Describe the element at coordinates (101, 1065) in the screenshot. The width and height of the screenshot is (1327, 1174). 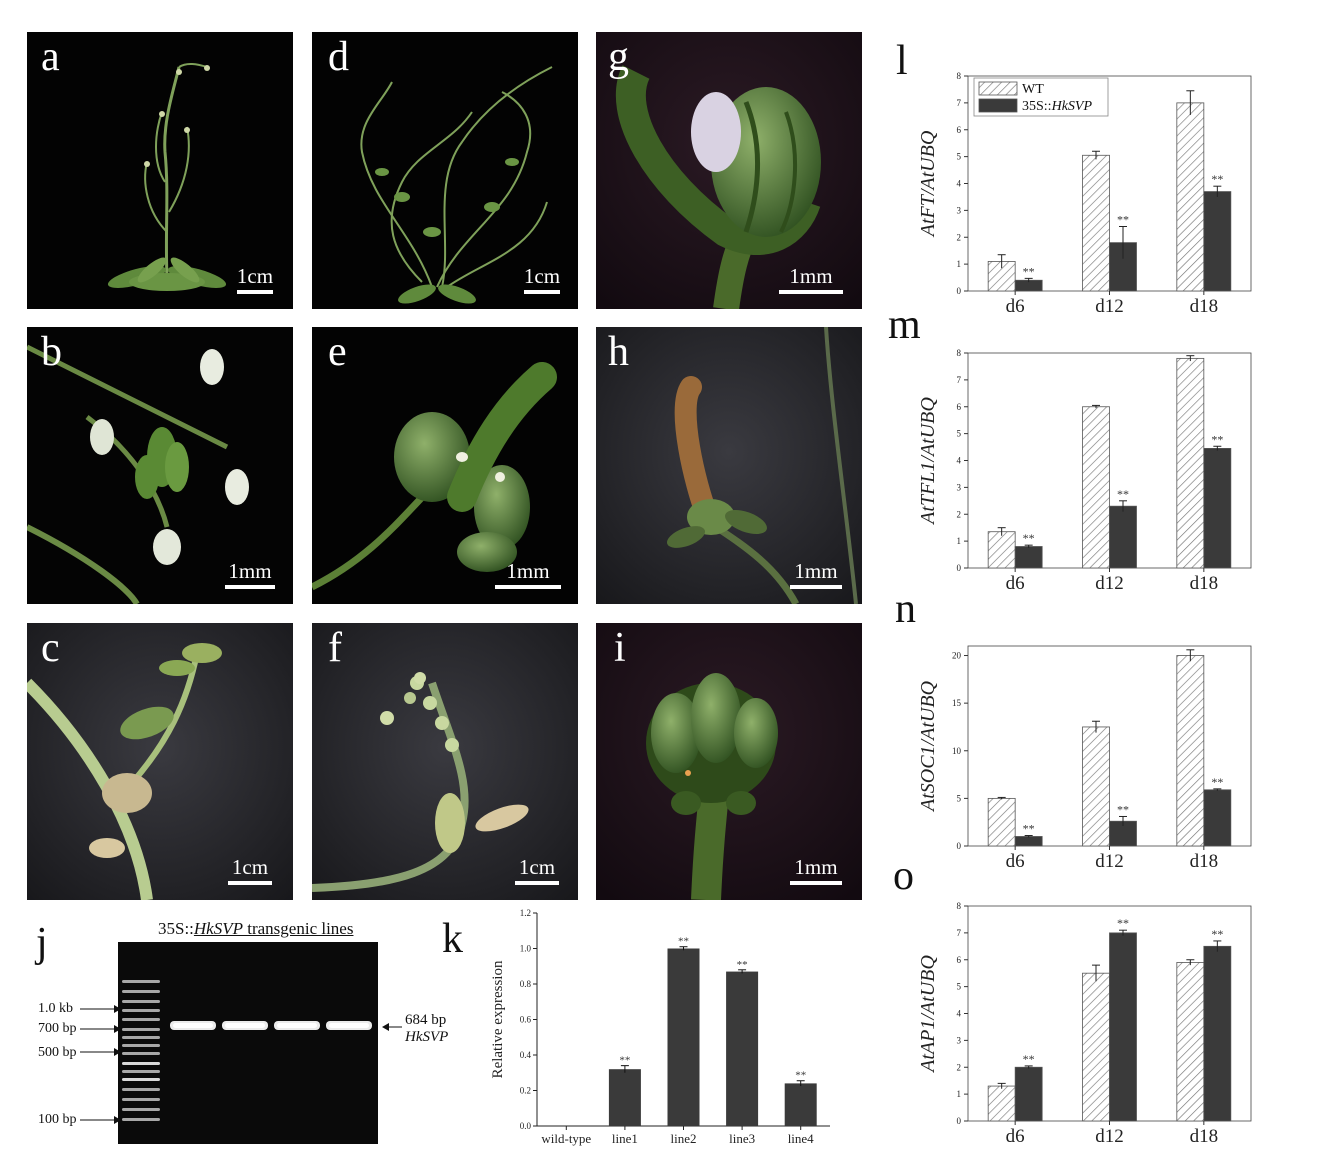
I see `marker-arrows` at that location.